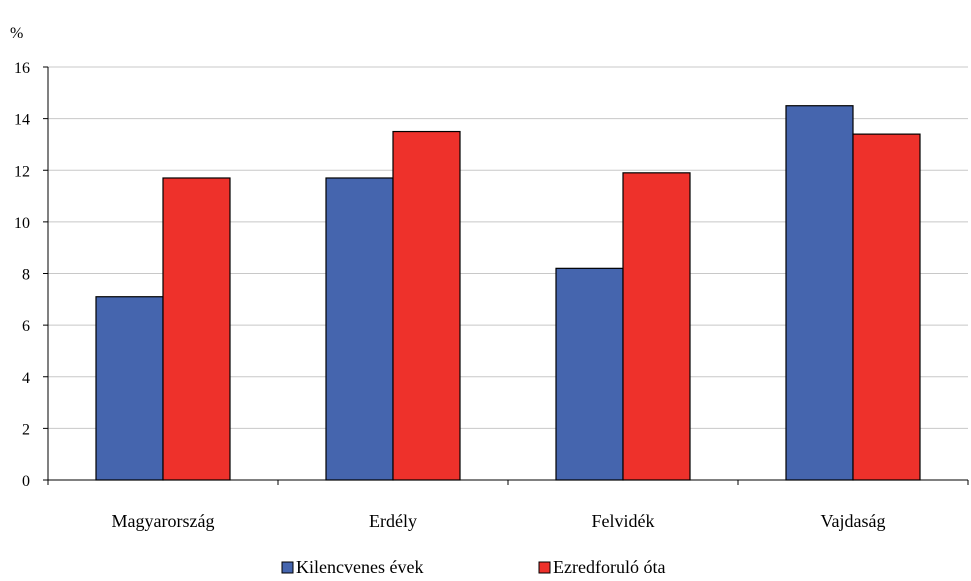 The height and width of the screenshot is (581, 971). I want to click on legend-label: Ezredforuló óta, so click(609, 567).